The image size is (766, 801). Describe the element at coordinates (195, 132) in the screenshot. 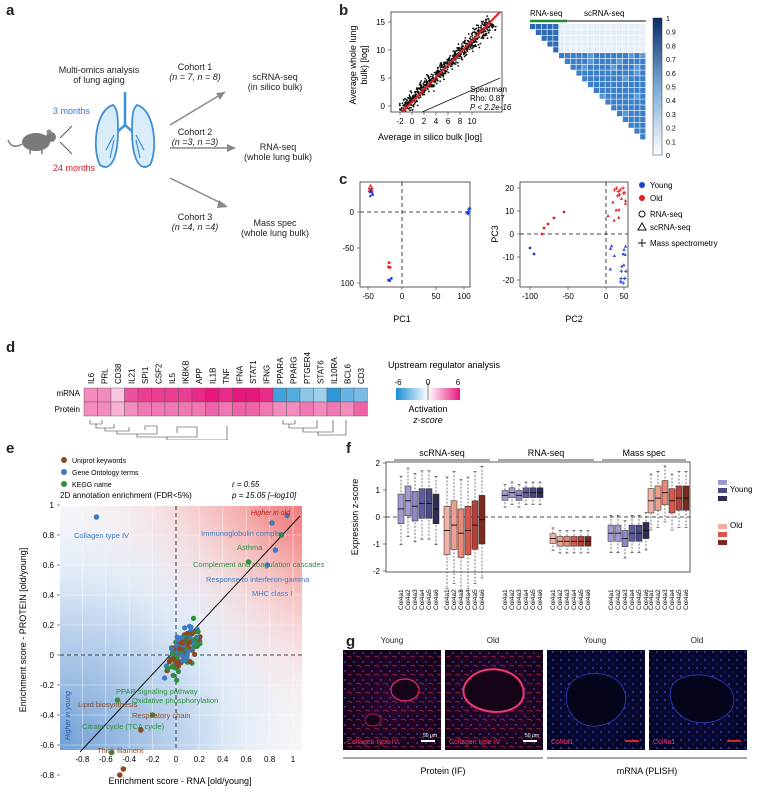

I see `cohort-2-name: Cohort 2` at that location.